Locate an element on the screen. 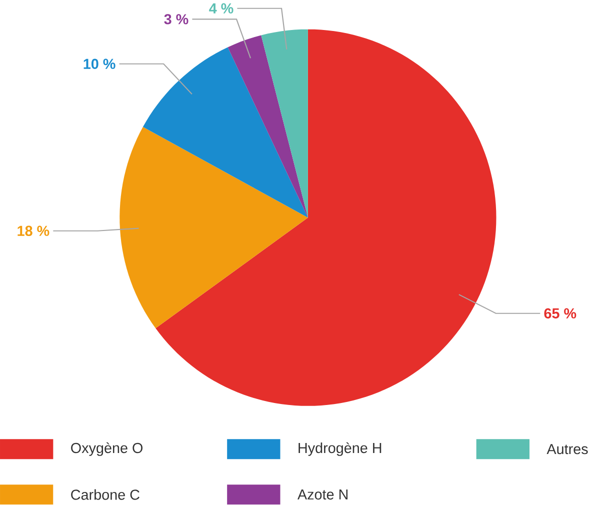  data-label: 65 % is located at coordinates (560, 313).